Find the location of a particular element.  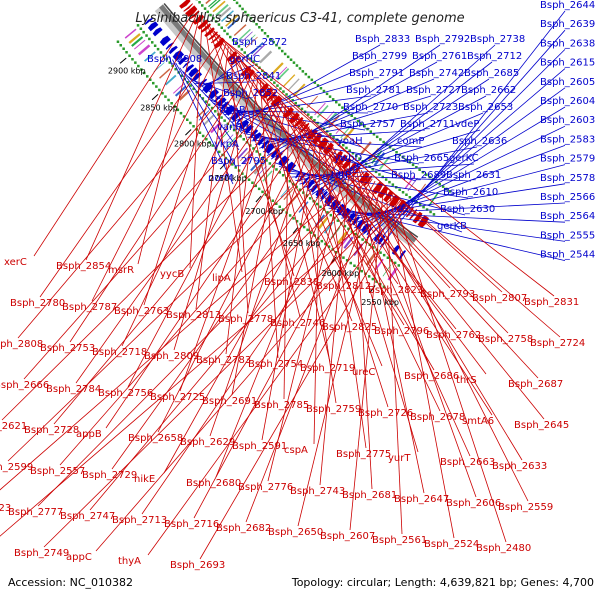

plus-gene-label: Bsph_2685 is located at coordinates (491, 73).